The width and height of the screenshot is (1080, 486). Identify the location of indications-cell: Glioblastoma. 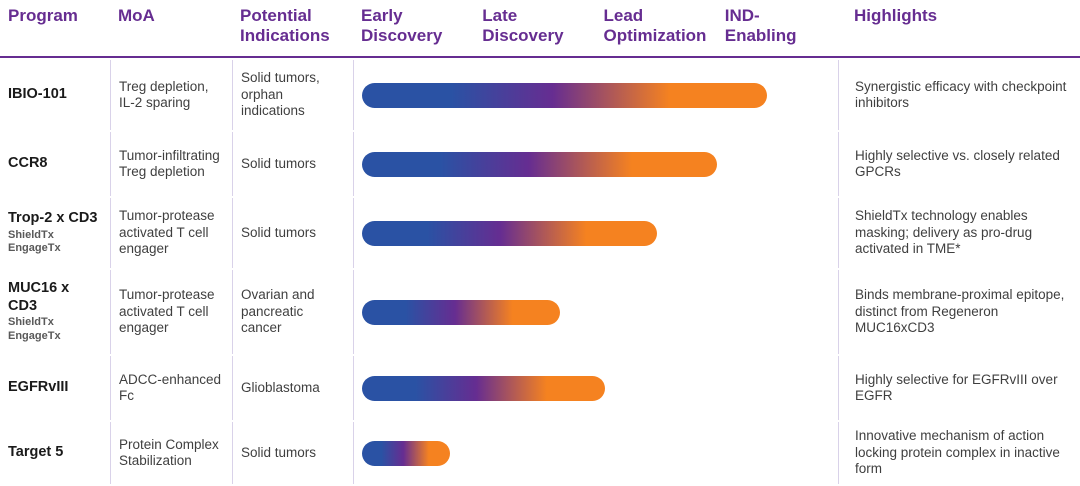
(292, 388).